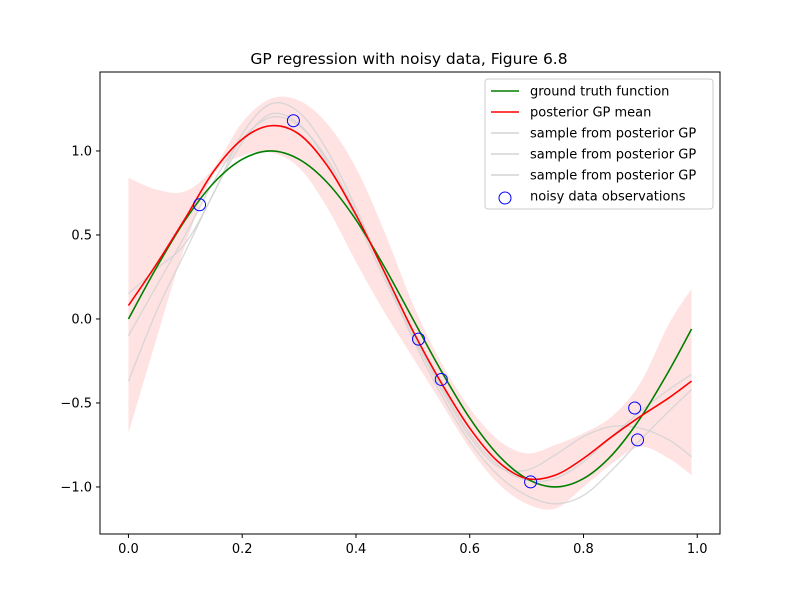  Describe the element at coordinates (242, 549) in the screenshot. I see `x-tick-label: 0.2` at that location.